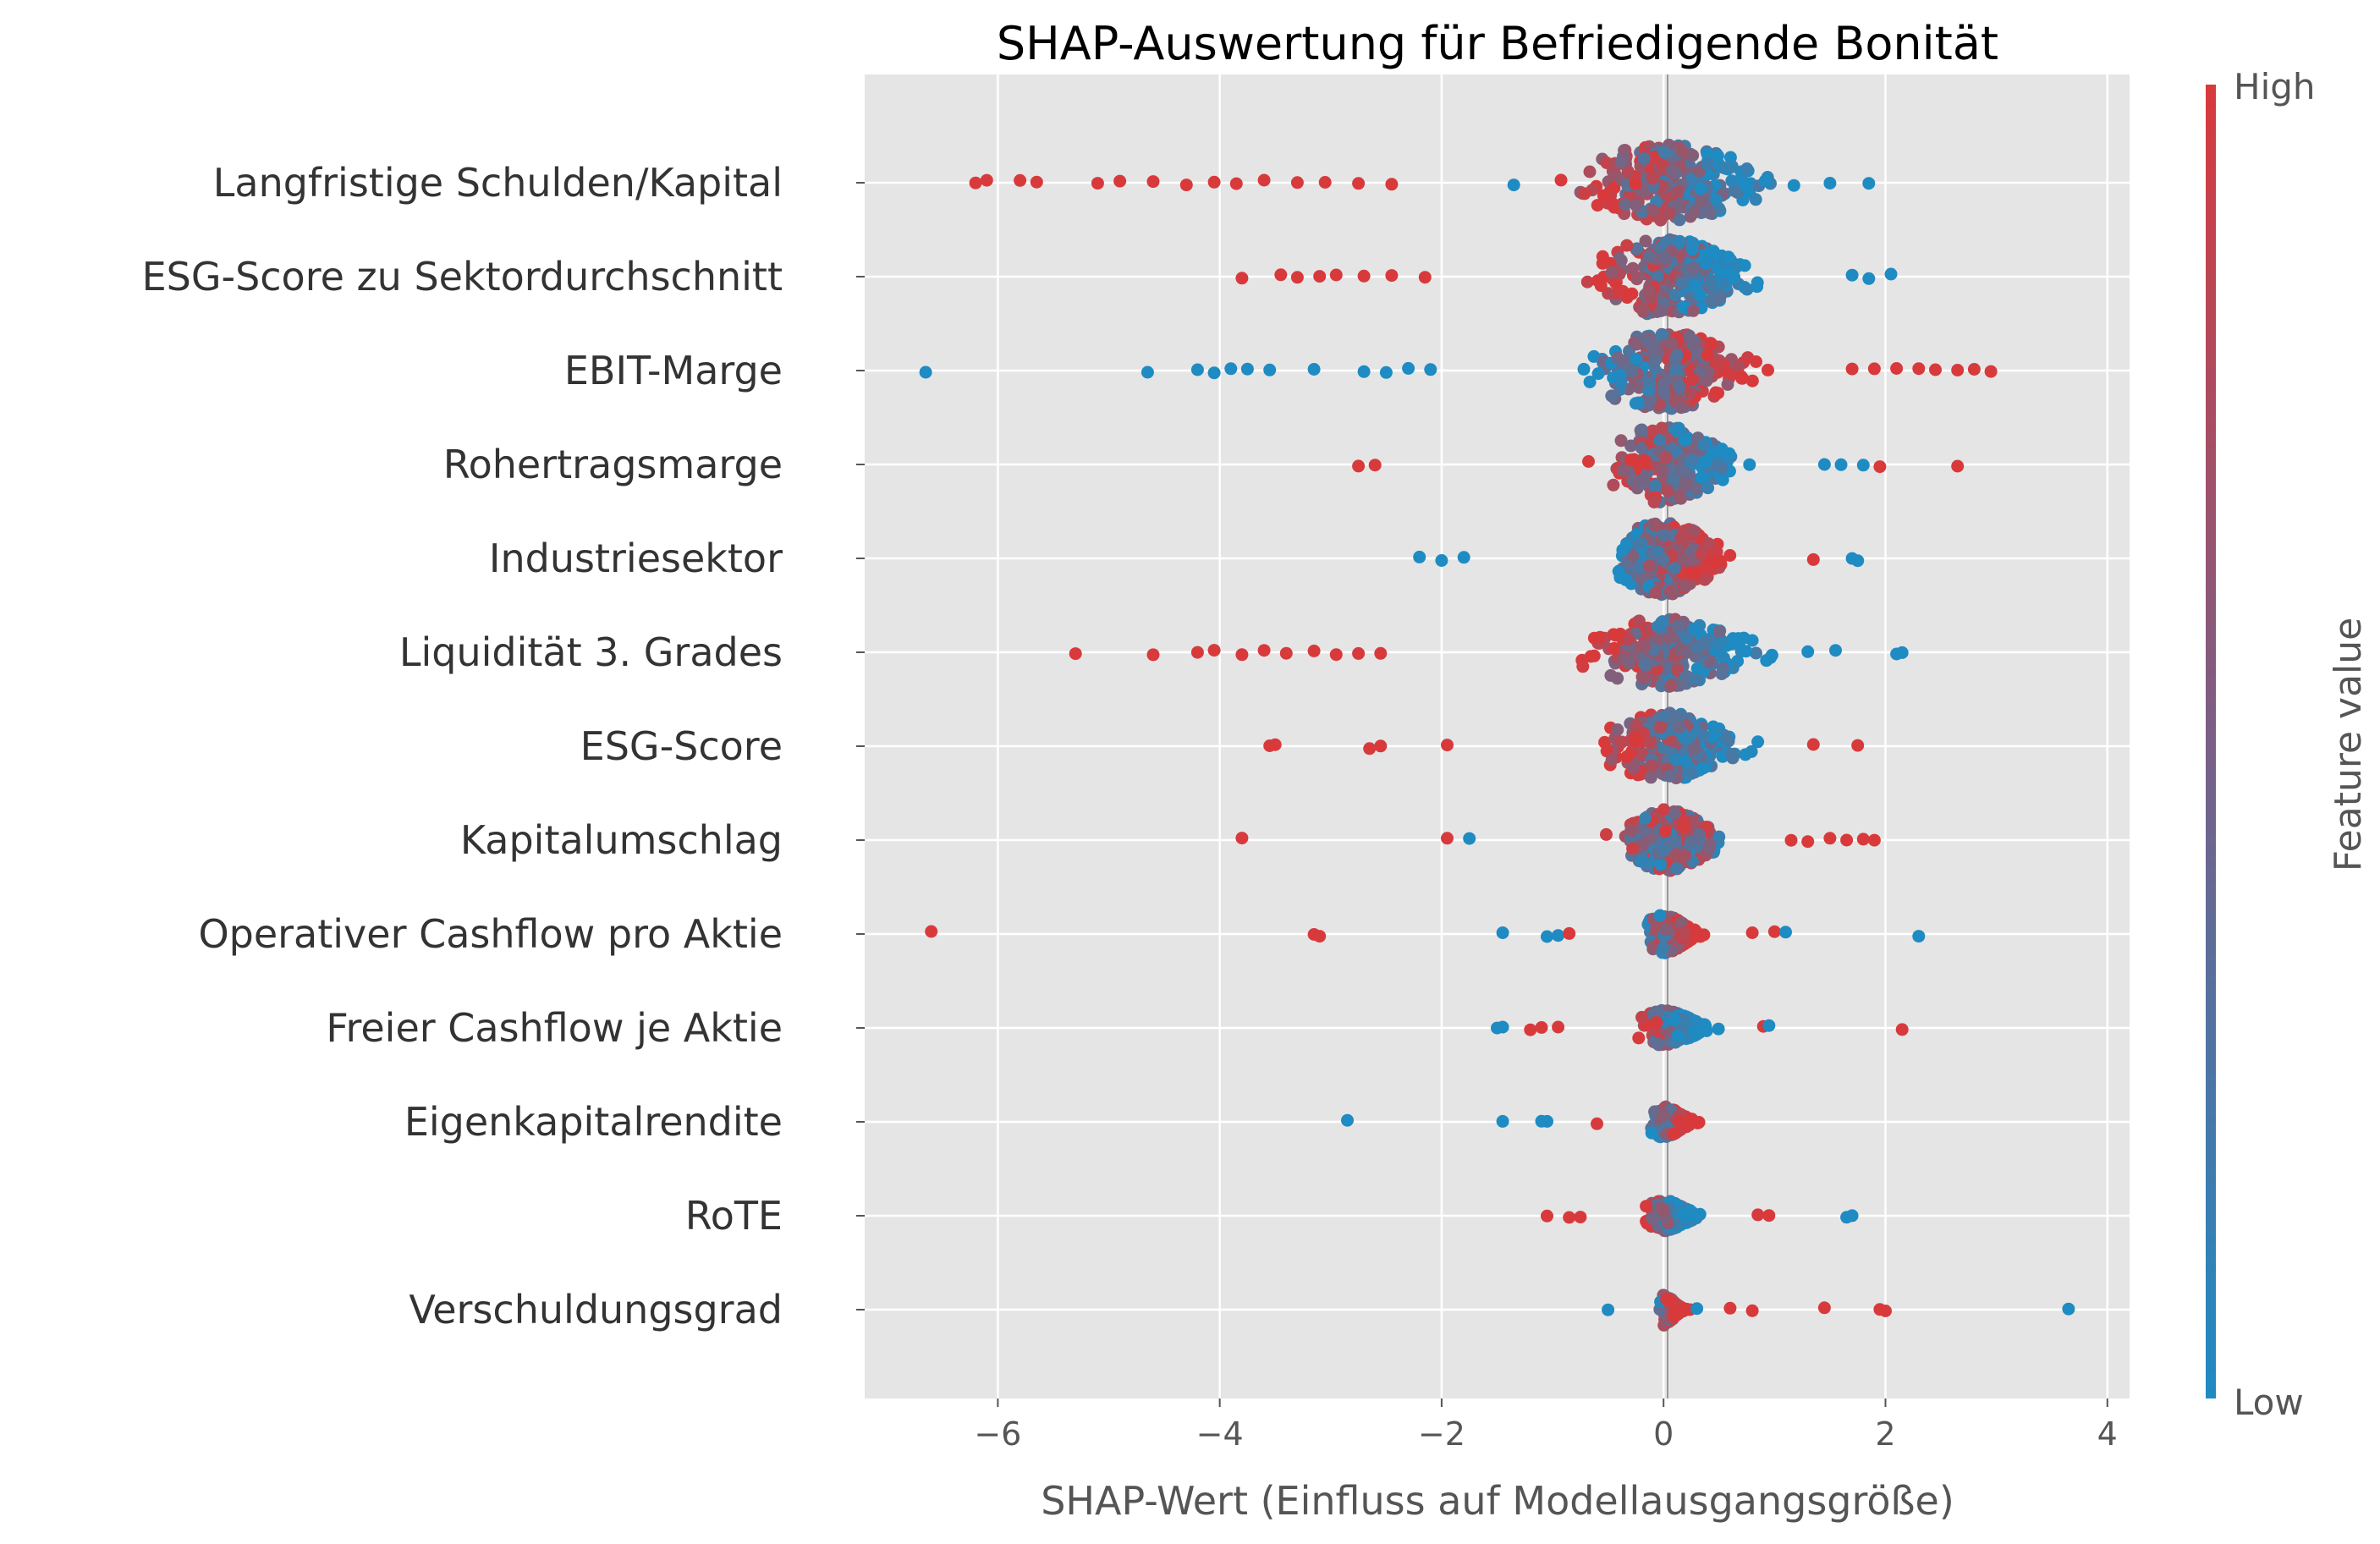  I want to click on feature-label: Freier Cashflow je Aktie, so click(554, 1028).